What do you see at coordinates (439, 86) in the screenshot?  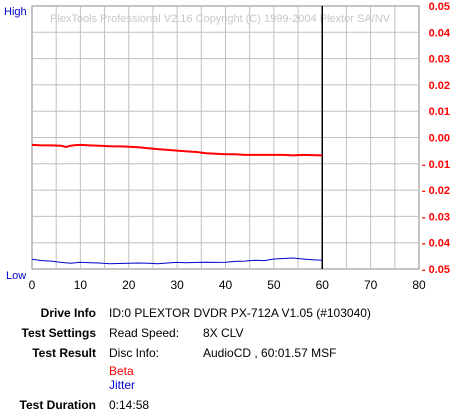 I see `y-tick-label: 0.02` at bounding box center [439, 86].